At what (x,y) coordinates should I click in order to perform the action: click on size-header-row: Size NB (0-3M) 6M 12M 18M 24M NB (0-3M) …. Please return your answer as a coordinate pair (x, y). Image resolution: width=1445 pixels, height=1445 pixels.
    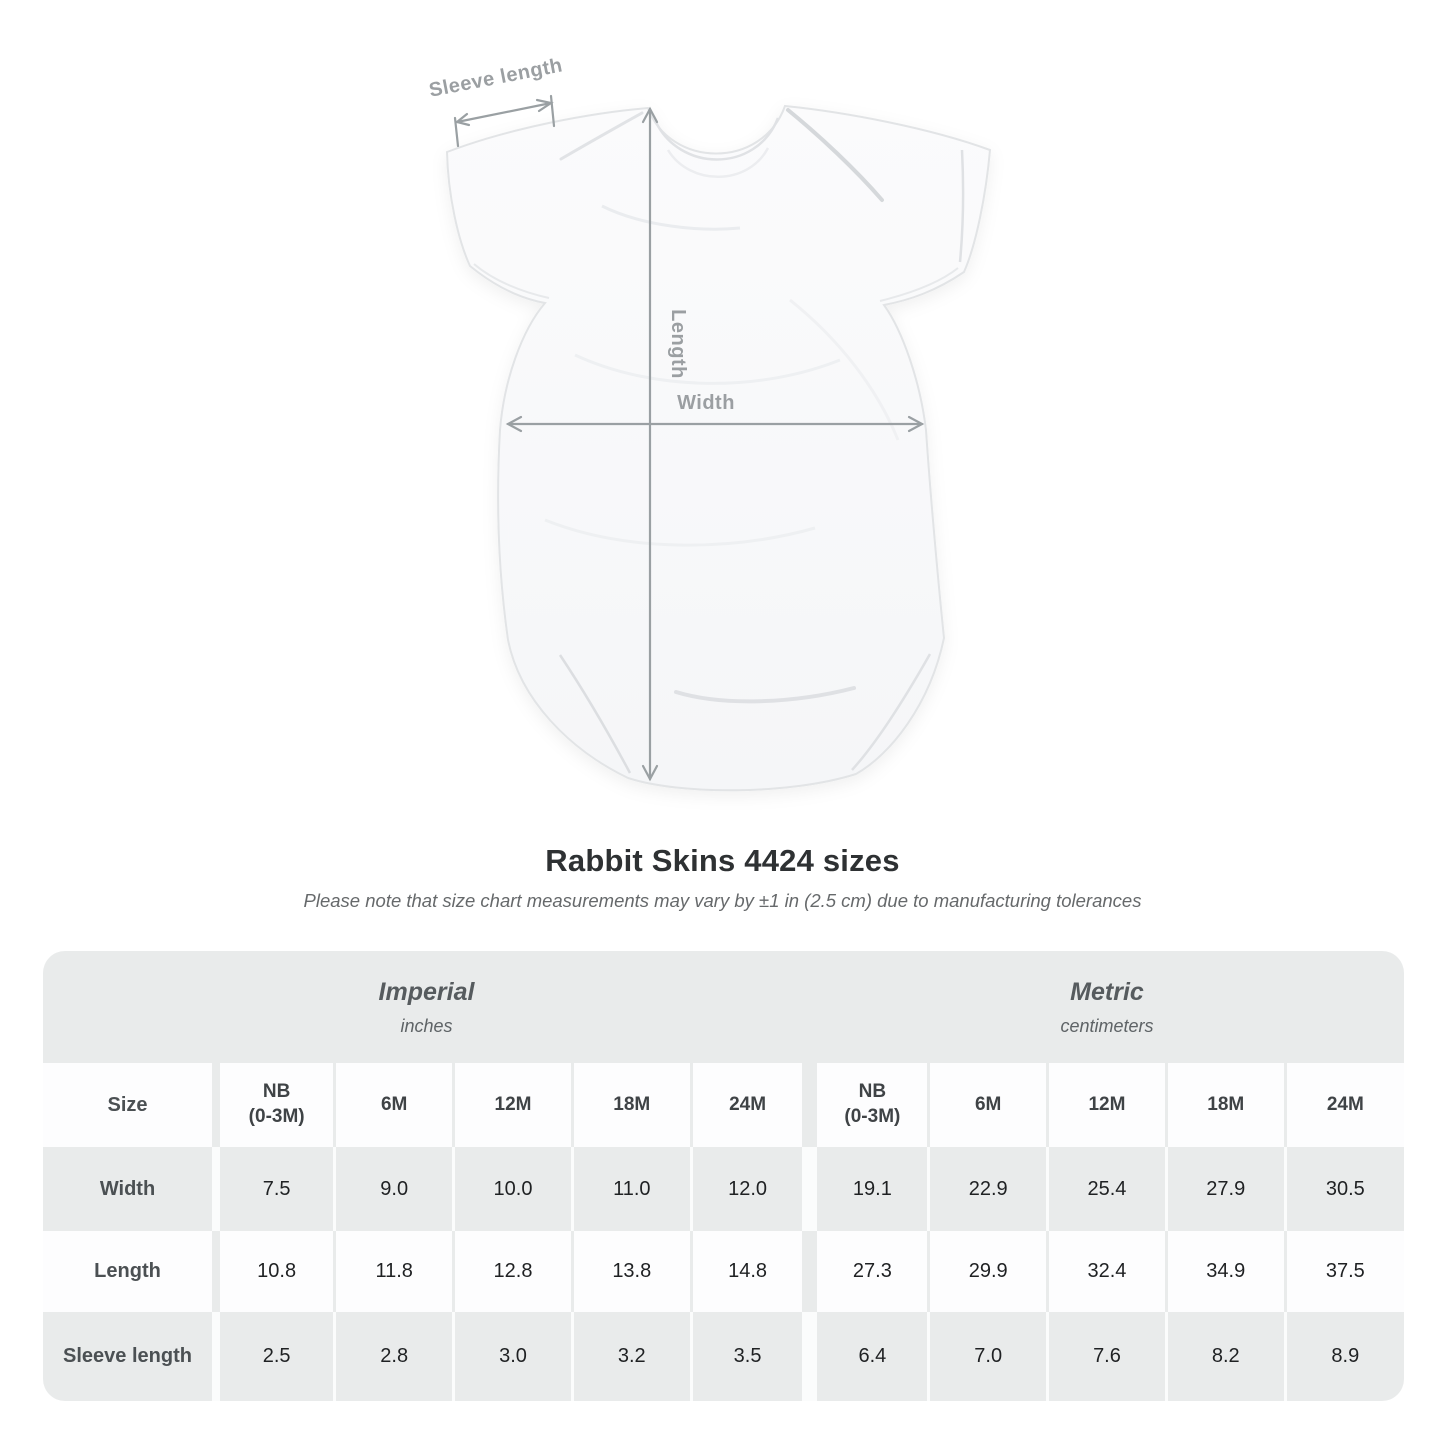
    Looking at the image, I should click on (723, 1105).